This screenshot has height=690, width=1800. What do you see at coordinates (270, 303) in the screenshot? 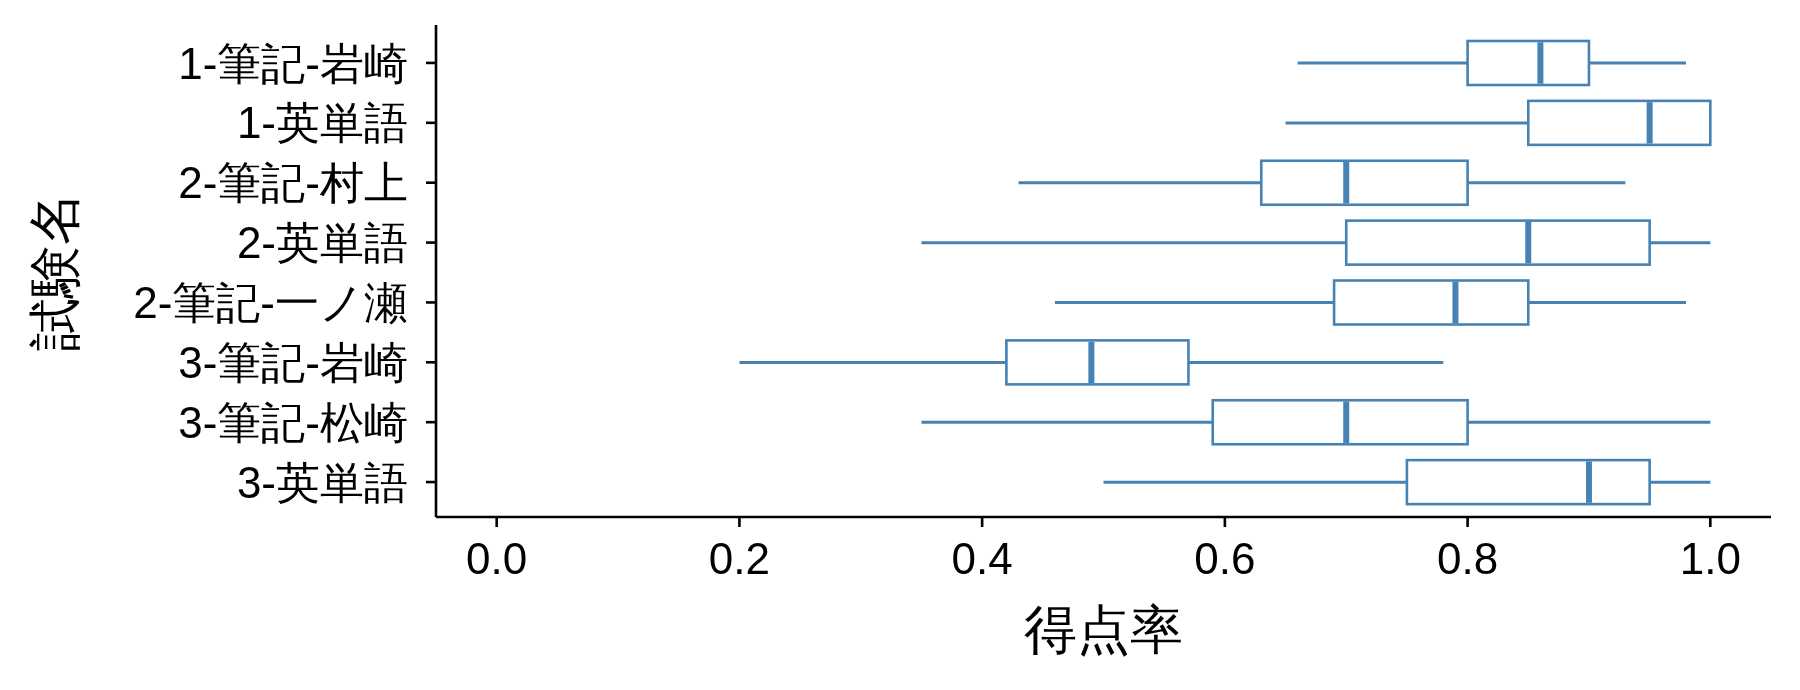
I see `y-tick-label: 2-筆記-一ノ瀬` at bounding box center [270, 303].